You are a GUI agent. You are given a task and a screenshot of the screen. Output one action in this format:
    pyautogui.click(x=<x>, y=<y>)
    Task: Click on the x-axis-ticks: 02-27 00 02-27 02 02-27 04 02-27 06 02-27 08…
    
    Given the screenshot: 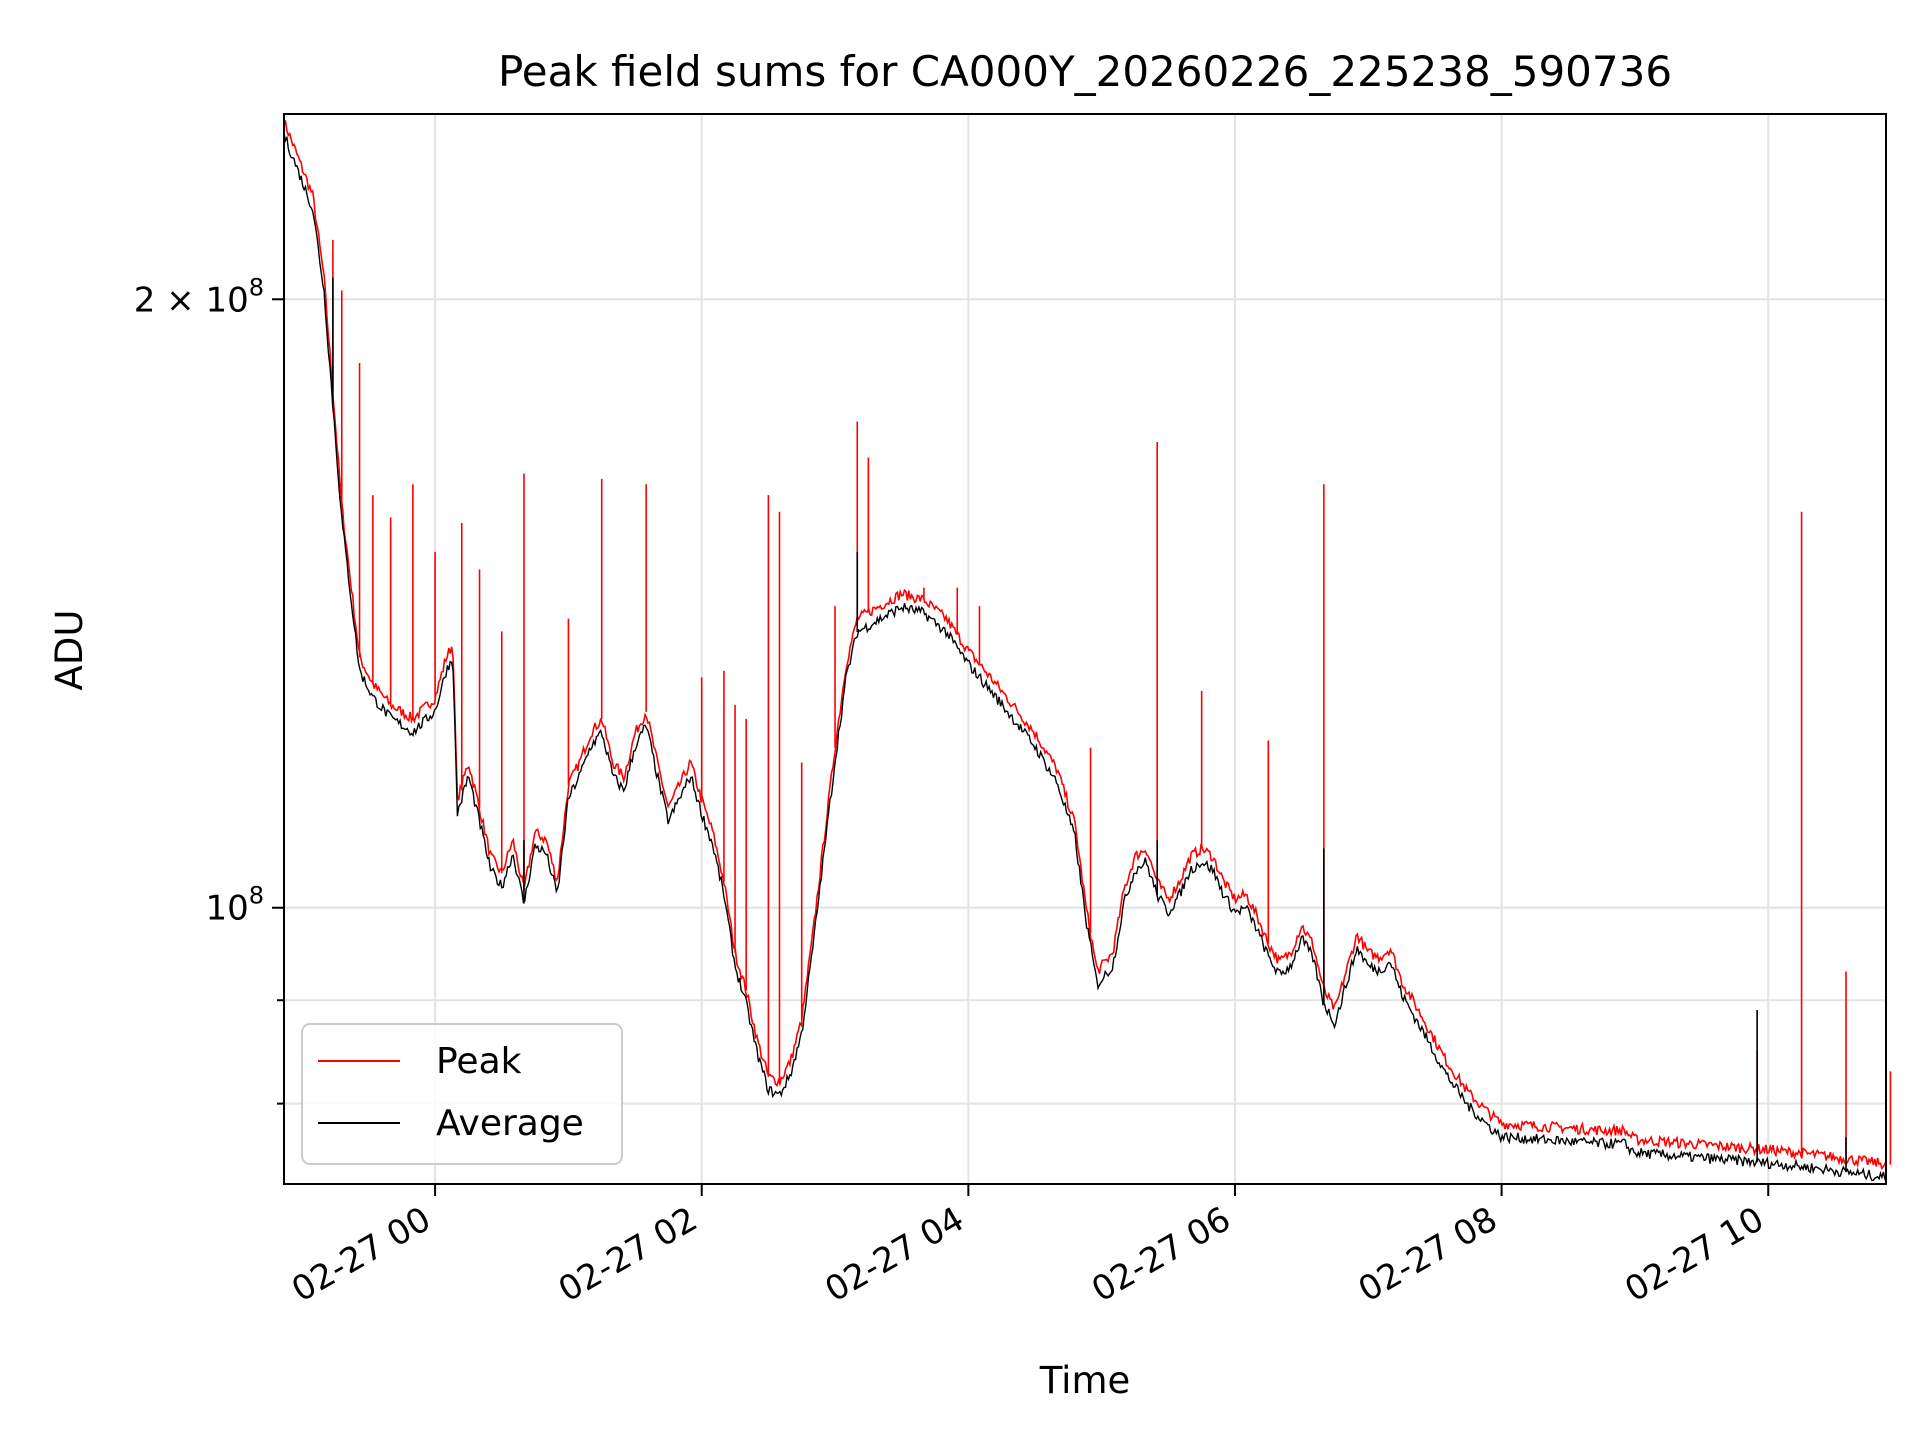 What is the action you would take?
    pyautogui.click(x=1028, y=1247)
    